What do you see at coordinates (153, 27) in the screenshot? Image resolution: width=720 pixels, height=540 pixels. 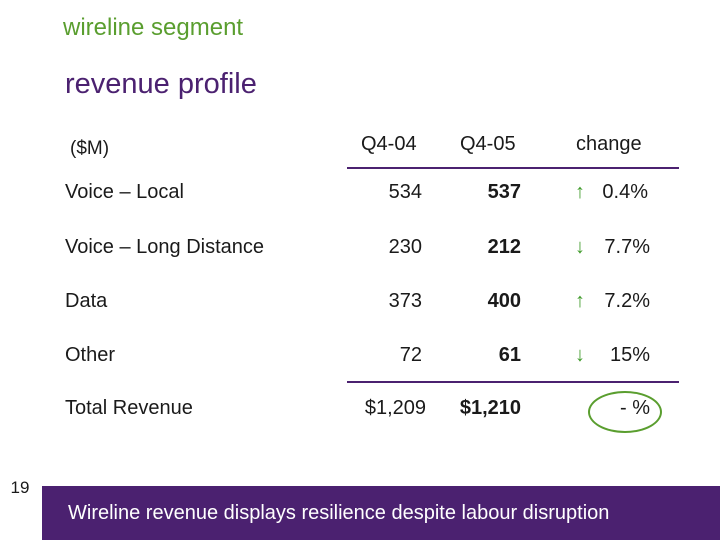 I see `segment-title: wireline segment` at bounding box center [153, 27].